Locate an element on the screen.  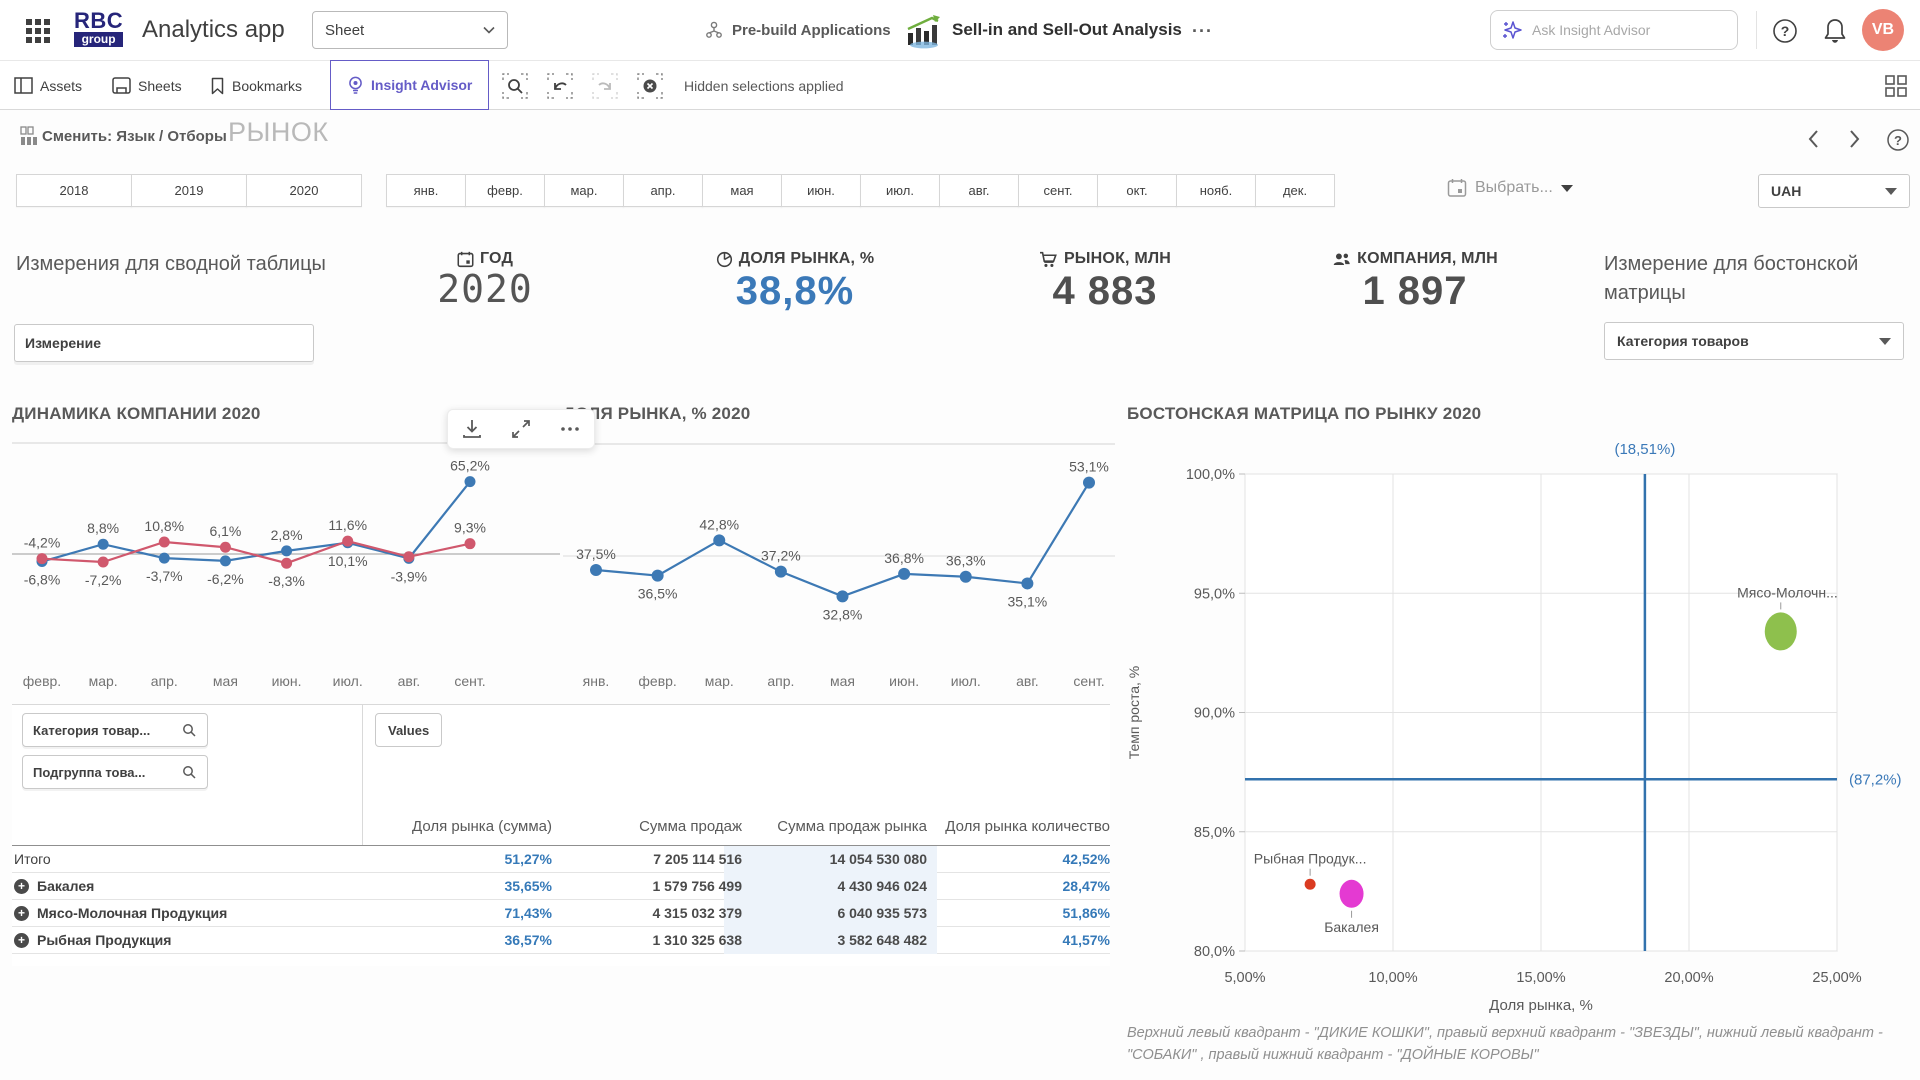
insight-advisor-button: Insight Advisor is located at coordinates (410, 85).